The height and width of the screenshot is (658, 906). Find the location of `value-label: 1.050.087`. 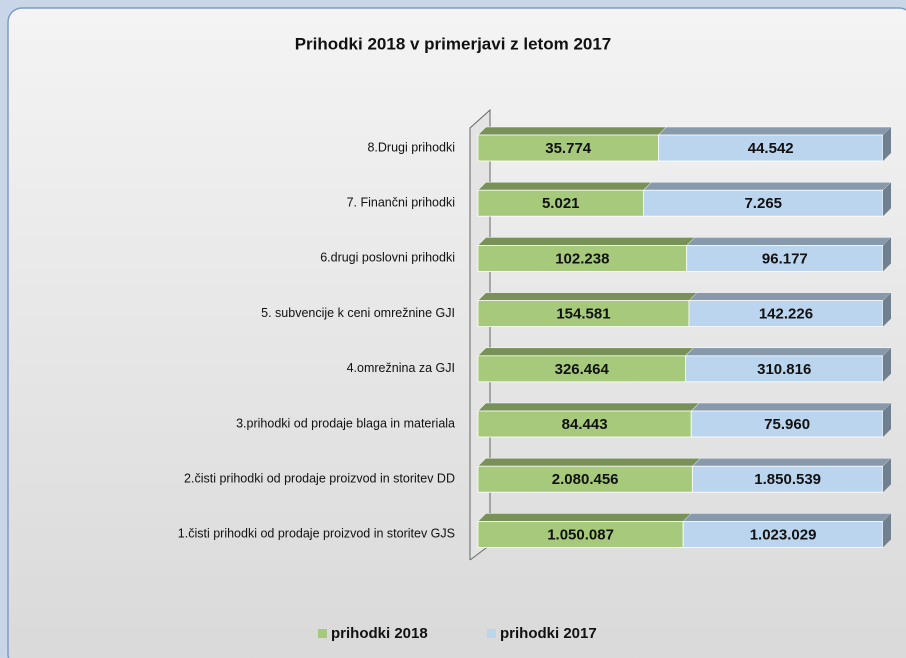

value-label: 1.050.087 is located at coordinates (580, 534).